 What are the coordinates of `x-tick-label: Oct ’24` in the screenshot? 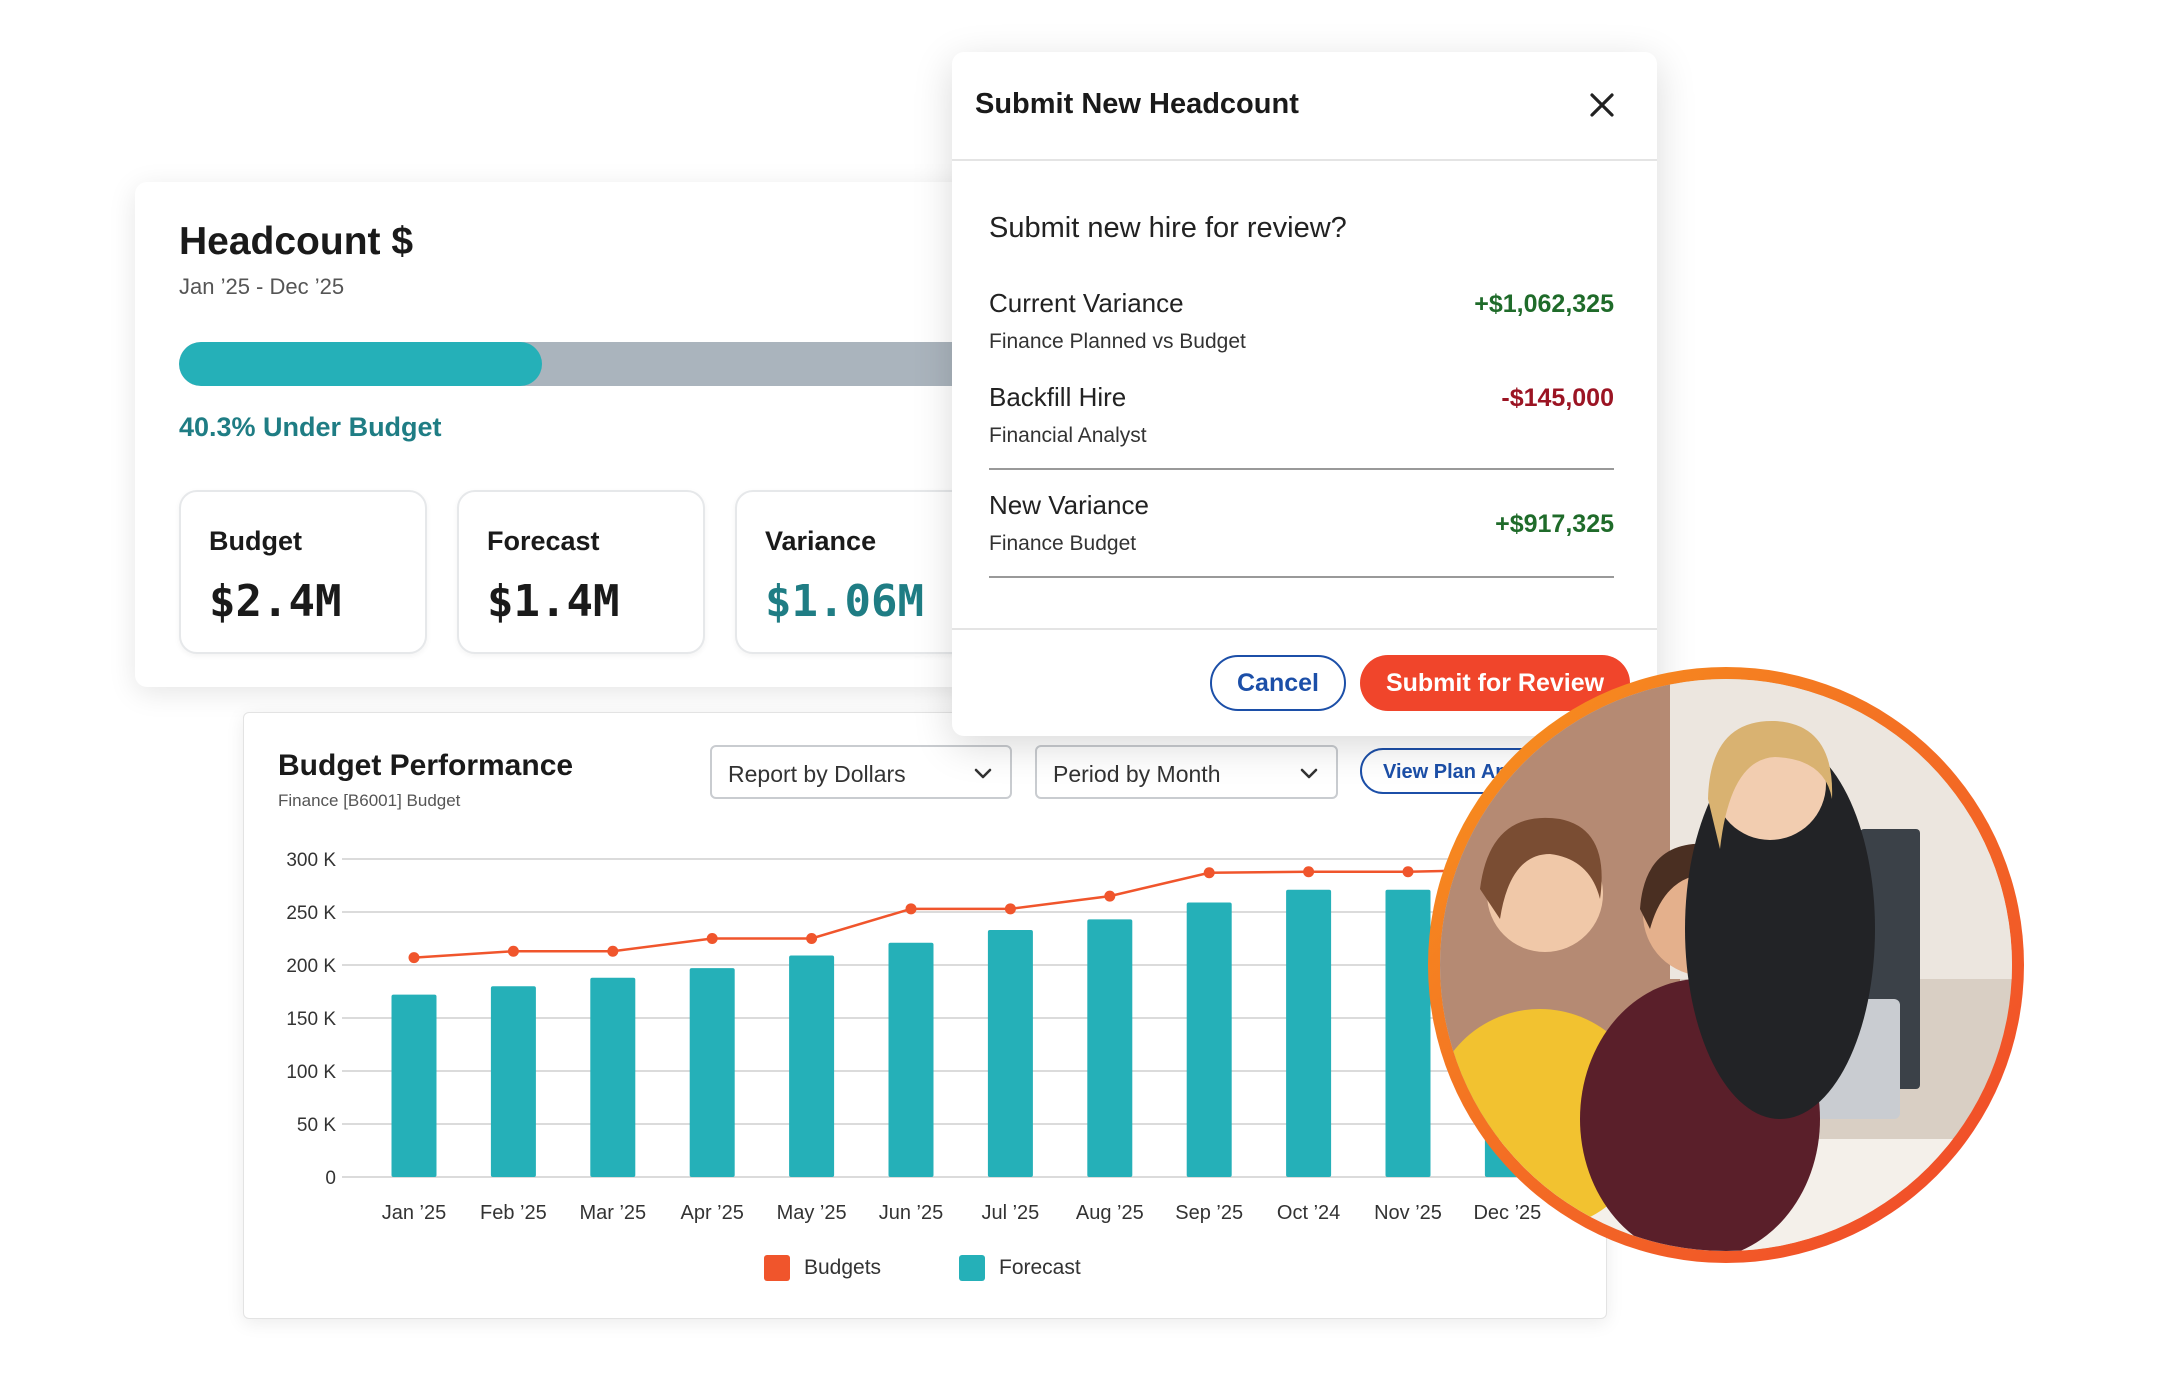 It's located at (1308, 1213).